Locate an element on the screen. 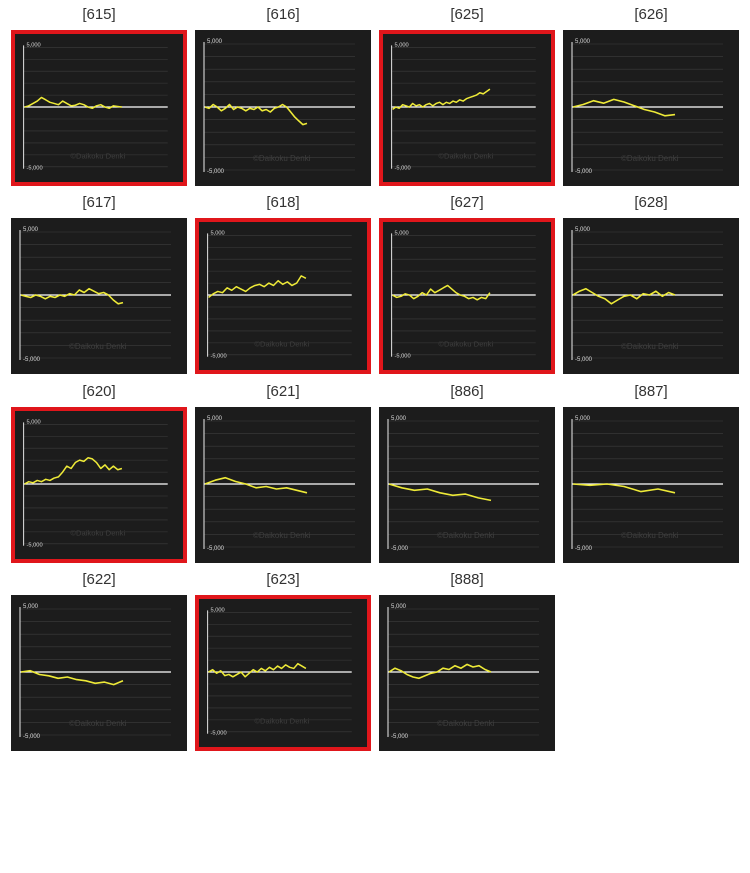 This screenshot has height=873, width=750. graph-cell: [618] 5,000 -5,000 ©Daikoku Denki is located at coordinates (283, 284).